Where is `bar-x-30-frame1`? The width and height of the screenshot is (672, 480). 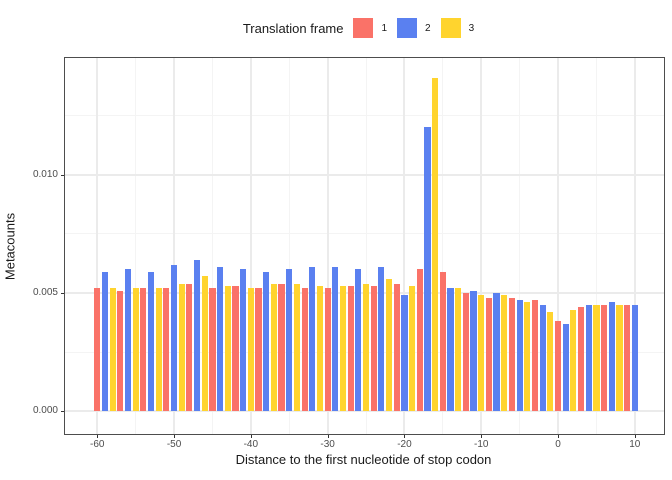
bar-x-30-frame1 is located at coordinates (327, 350).